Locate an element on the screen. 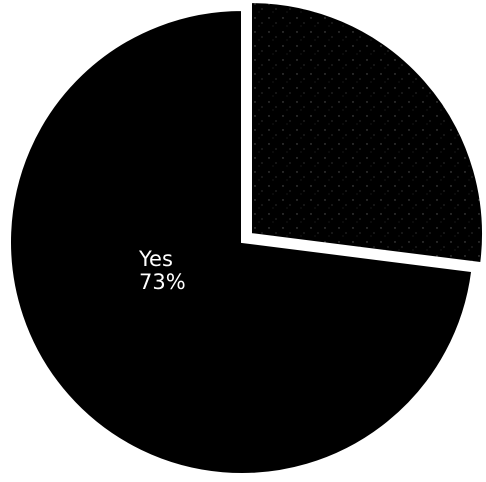  slice-label-yes-value: 73% is located at coordinates (162, 282).